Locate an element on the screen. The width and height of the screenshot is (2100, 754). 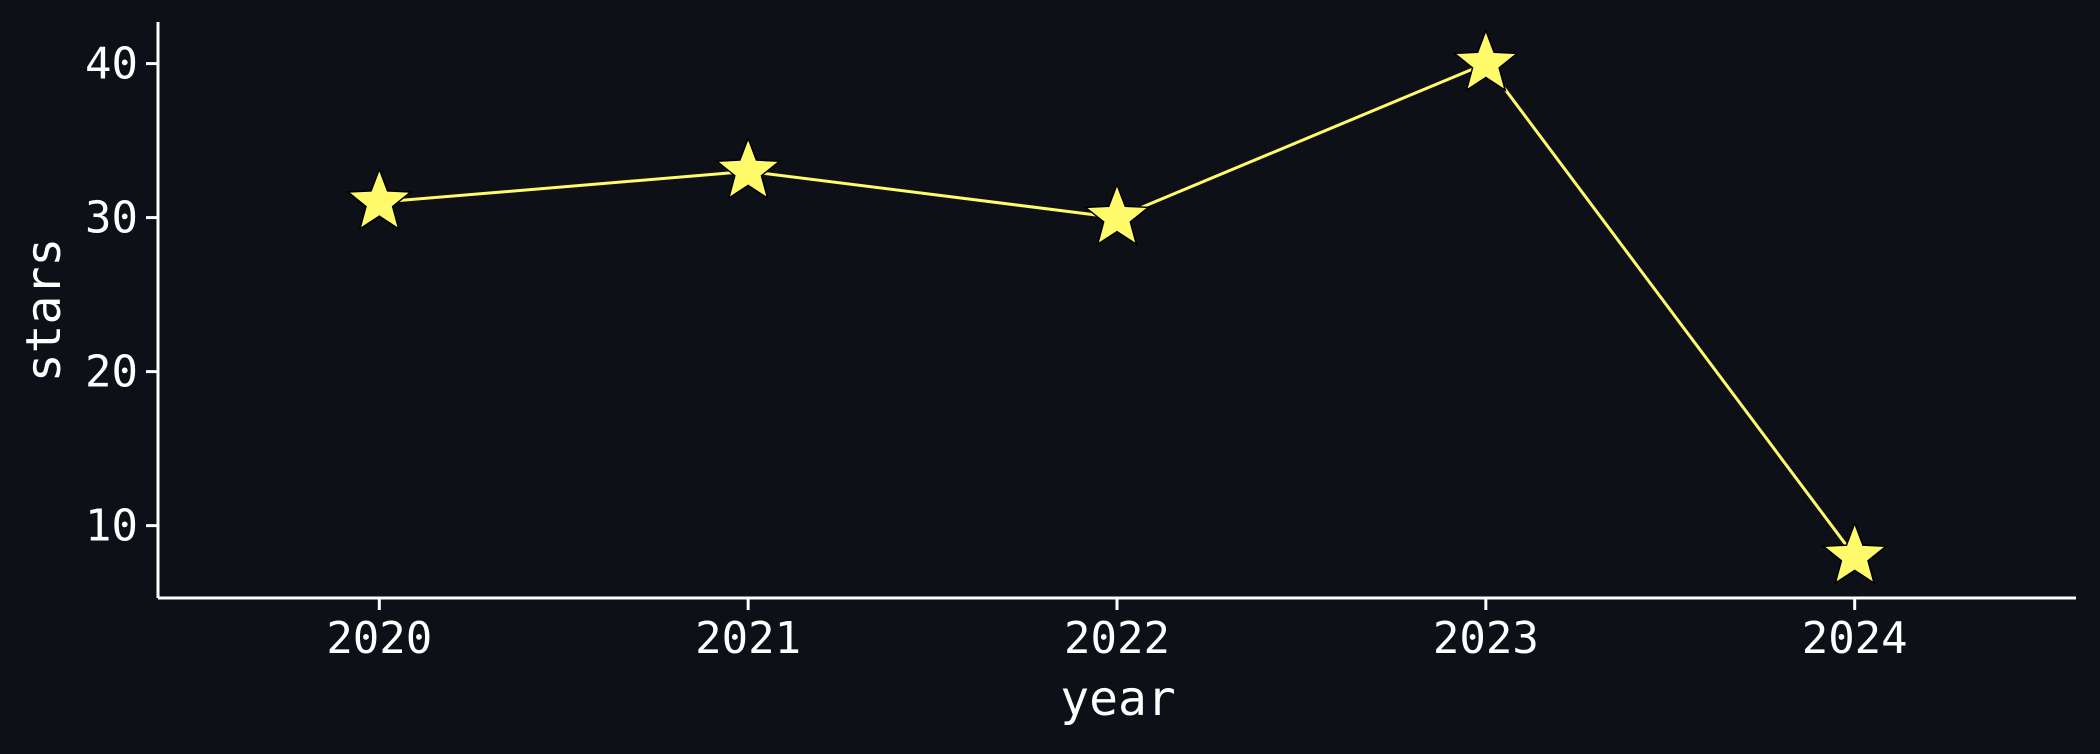
x-tick-label: 2020 is located at coordinates (379, 638).